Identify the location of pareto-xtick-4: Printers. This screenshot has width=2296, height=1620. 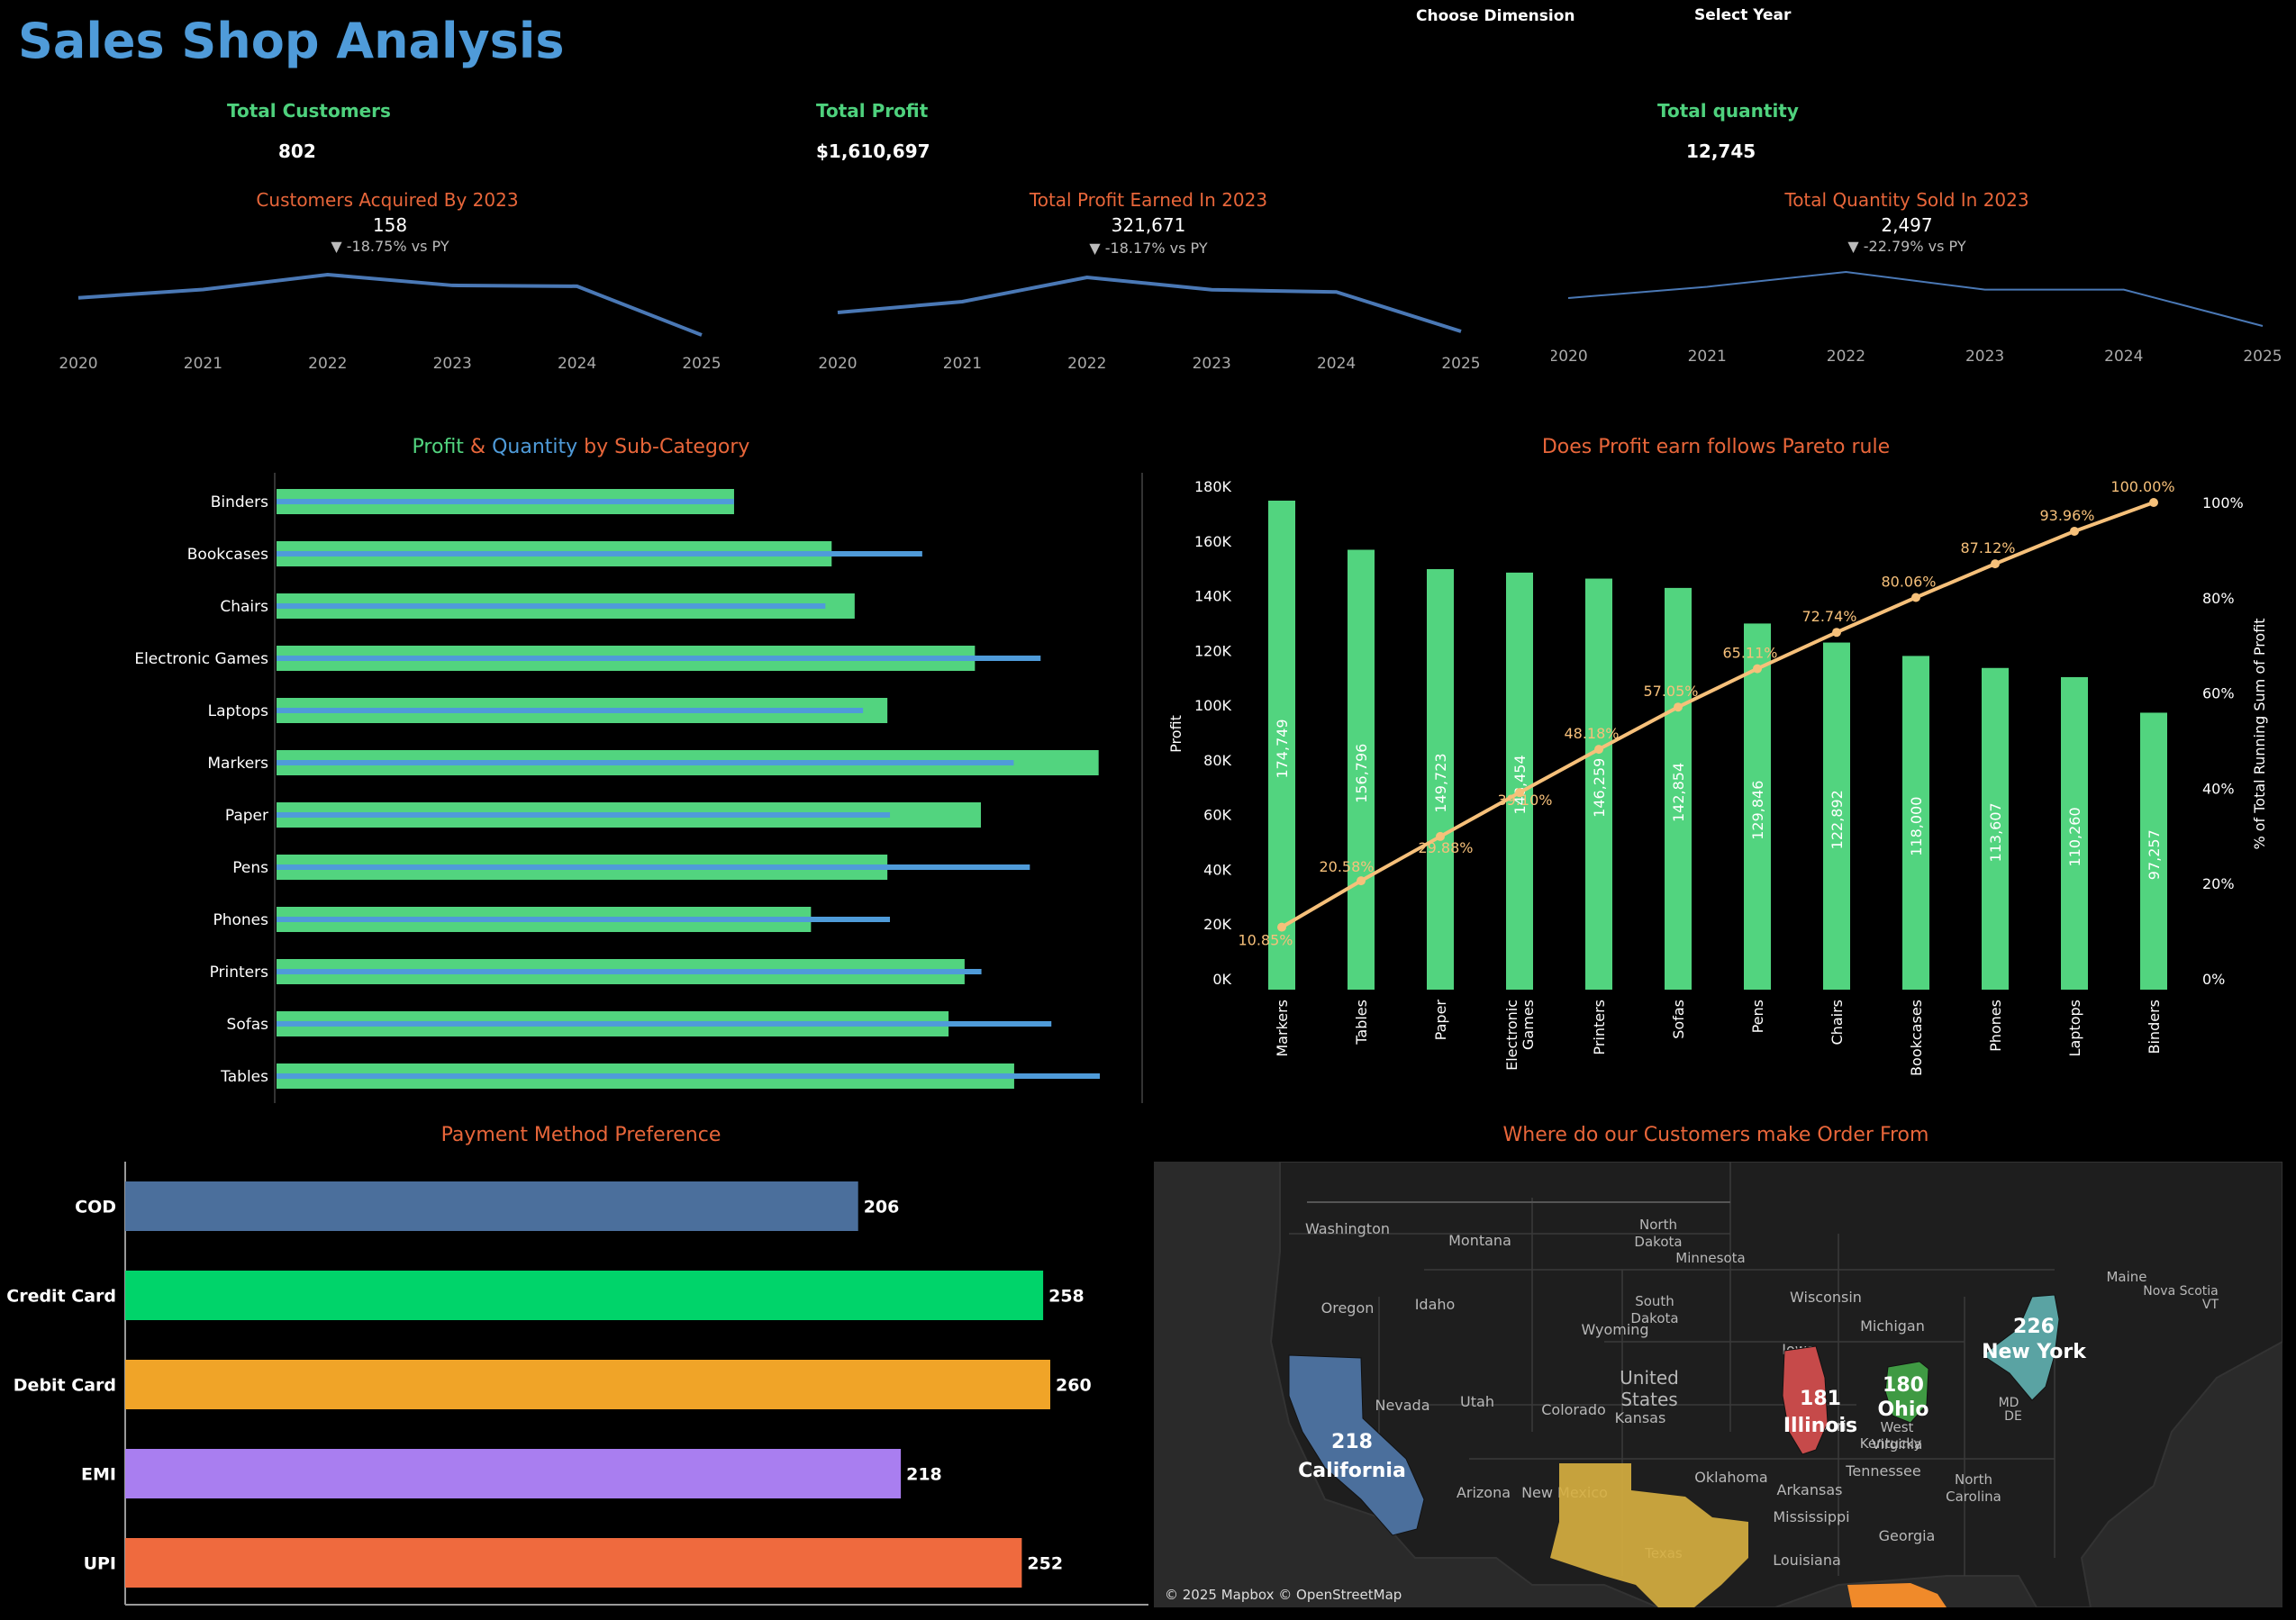
(1599, 1027).